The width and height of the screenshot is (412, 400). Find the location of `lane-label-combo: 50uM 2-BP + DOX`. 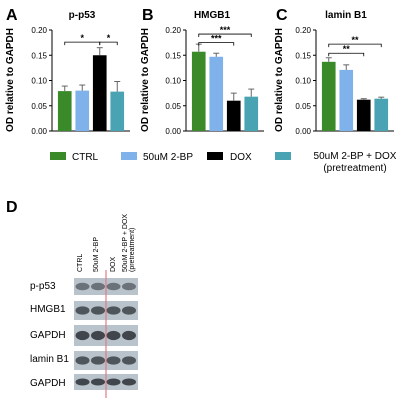

lane-label-combo: 50uM 2-BP + DOX is located at coordinates (125, 243).